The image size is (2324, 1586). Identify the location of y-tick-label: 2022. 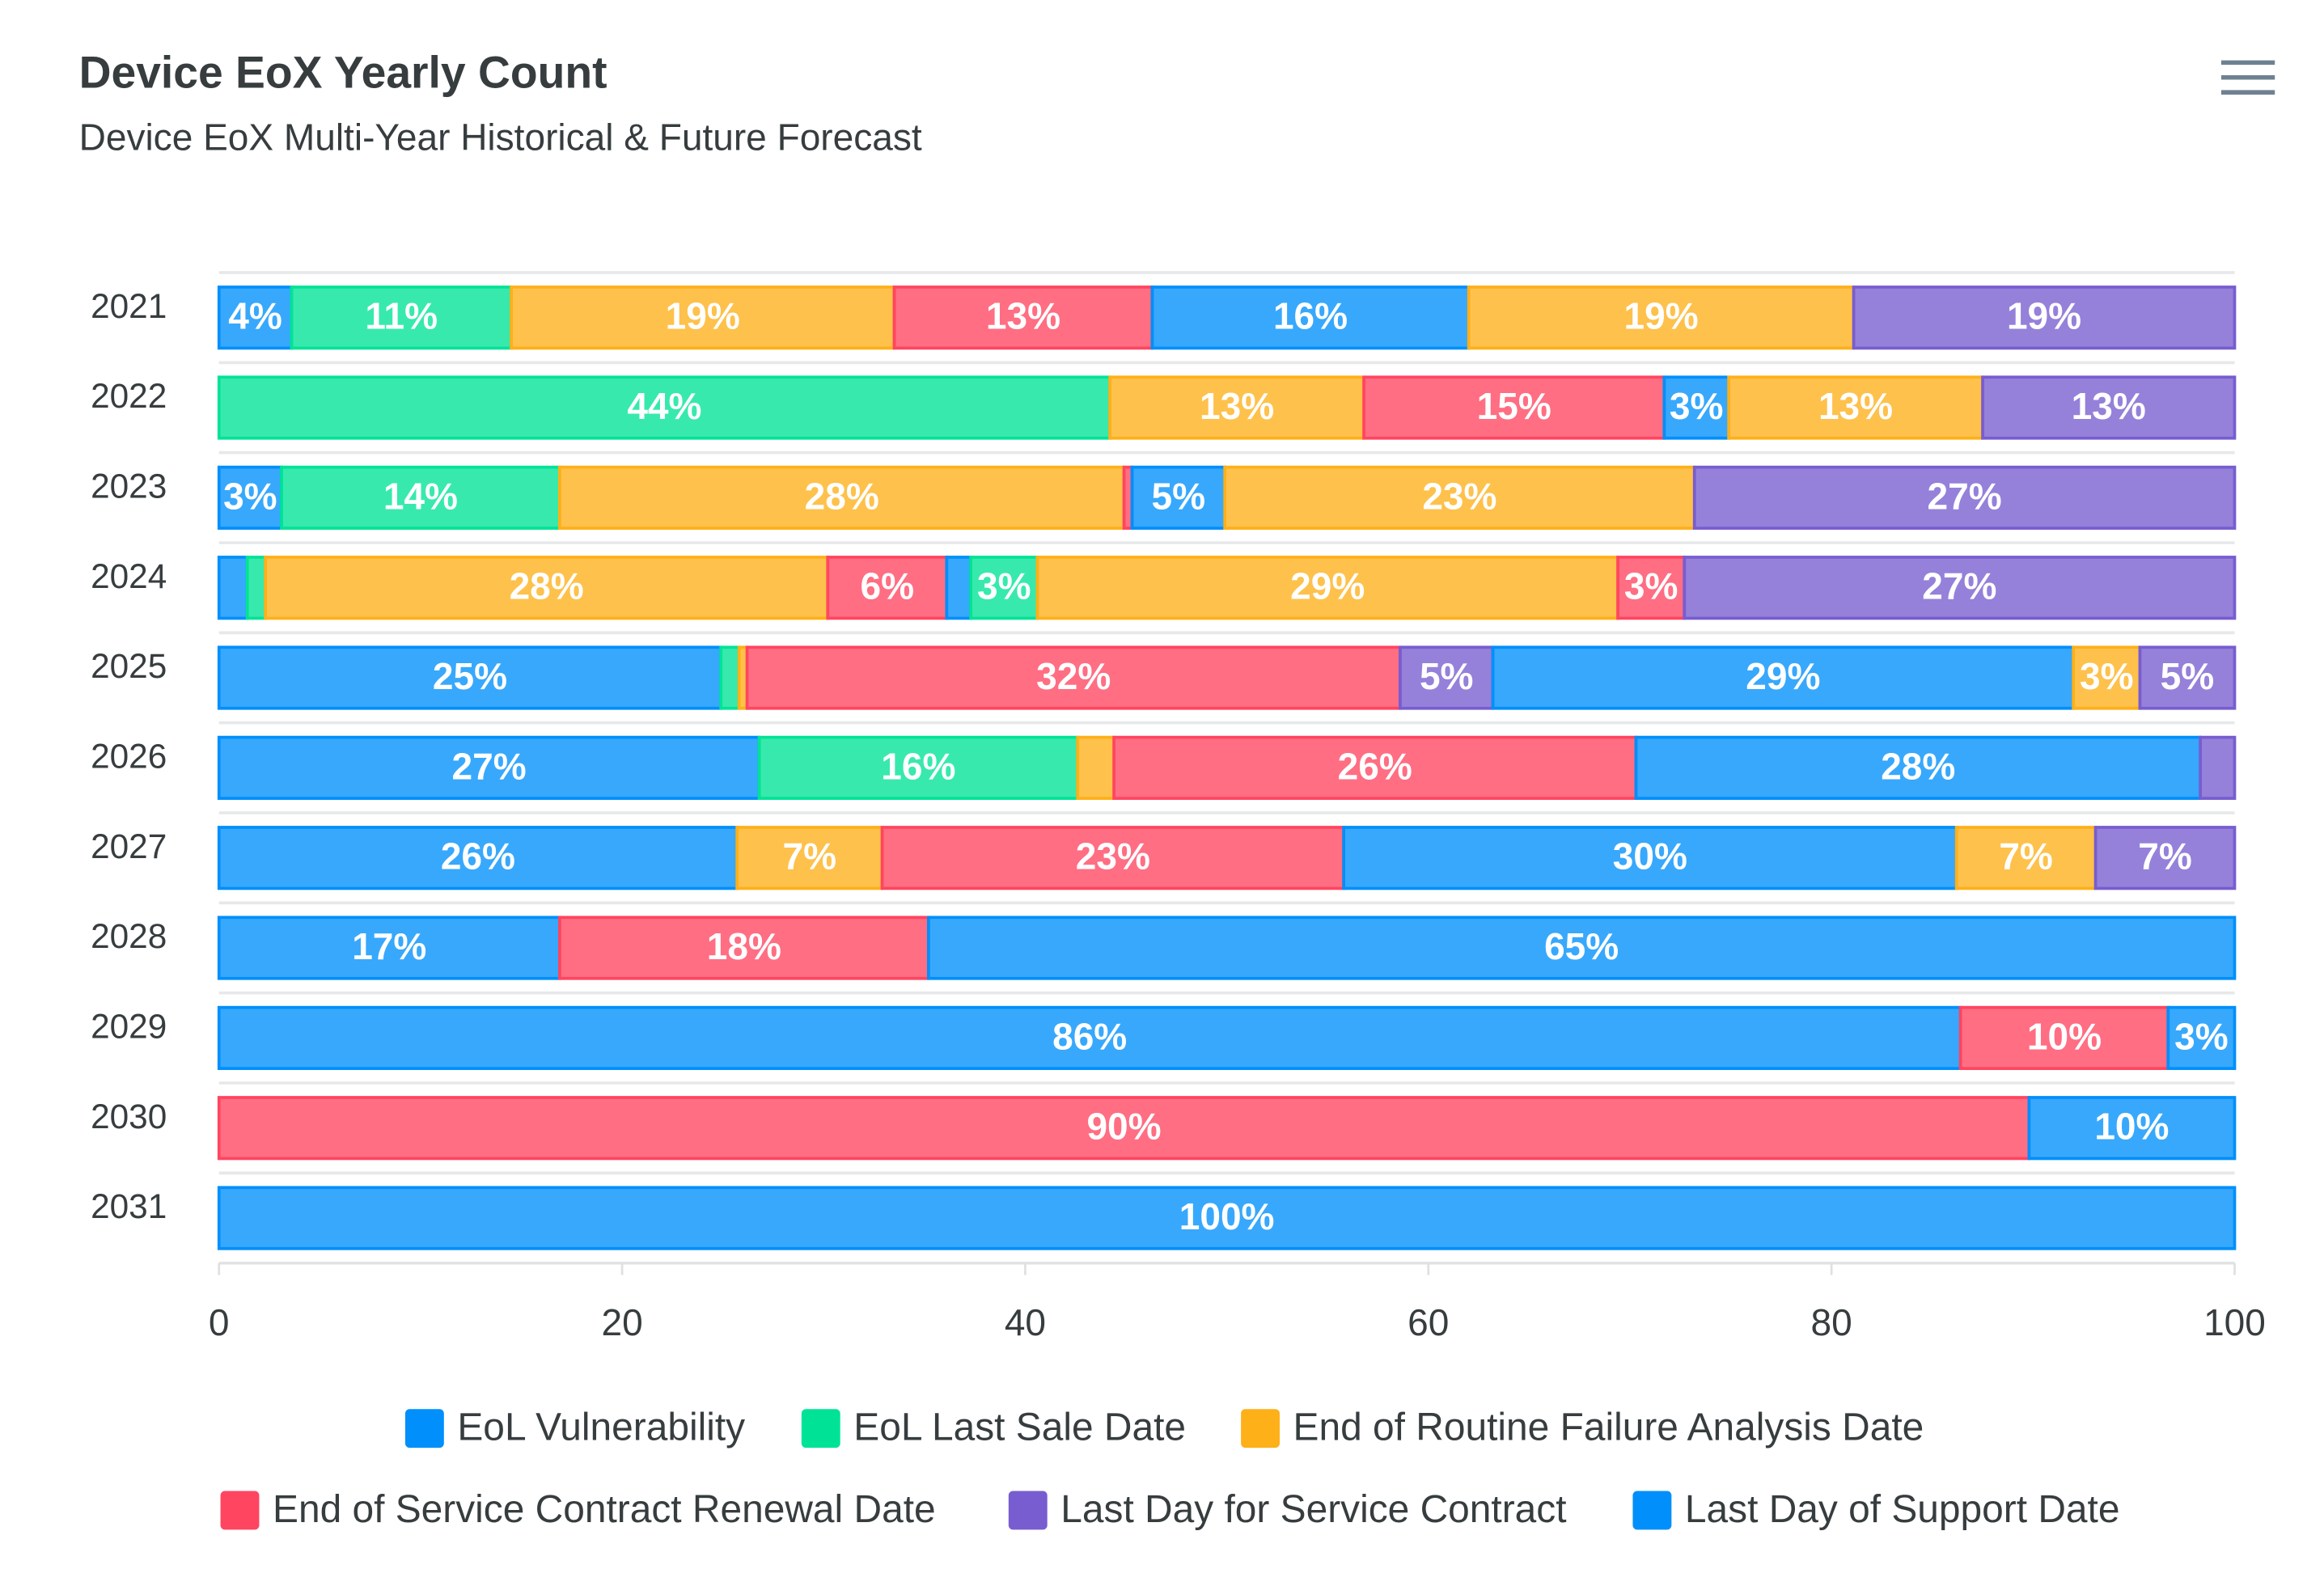
(129, 396).